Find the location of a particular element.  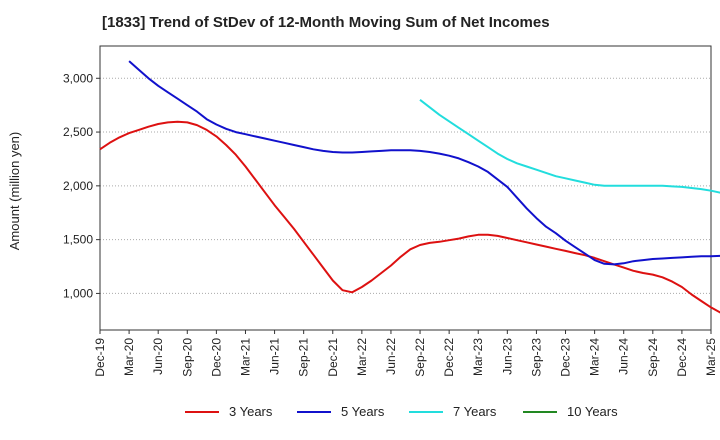

legend-item-3-years: 3 Years is located at coordinates (228, 411).